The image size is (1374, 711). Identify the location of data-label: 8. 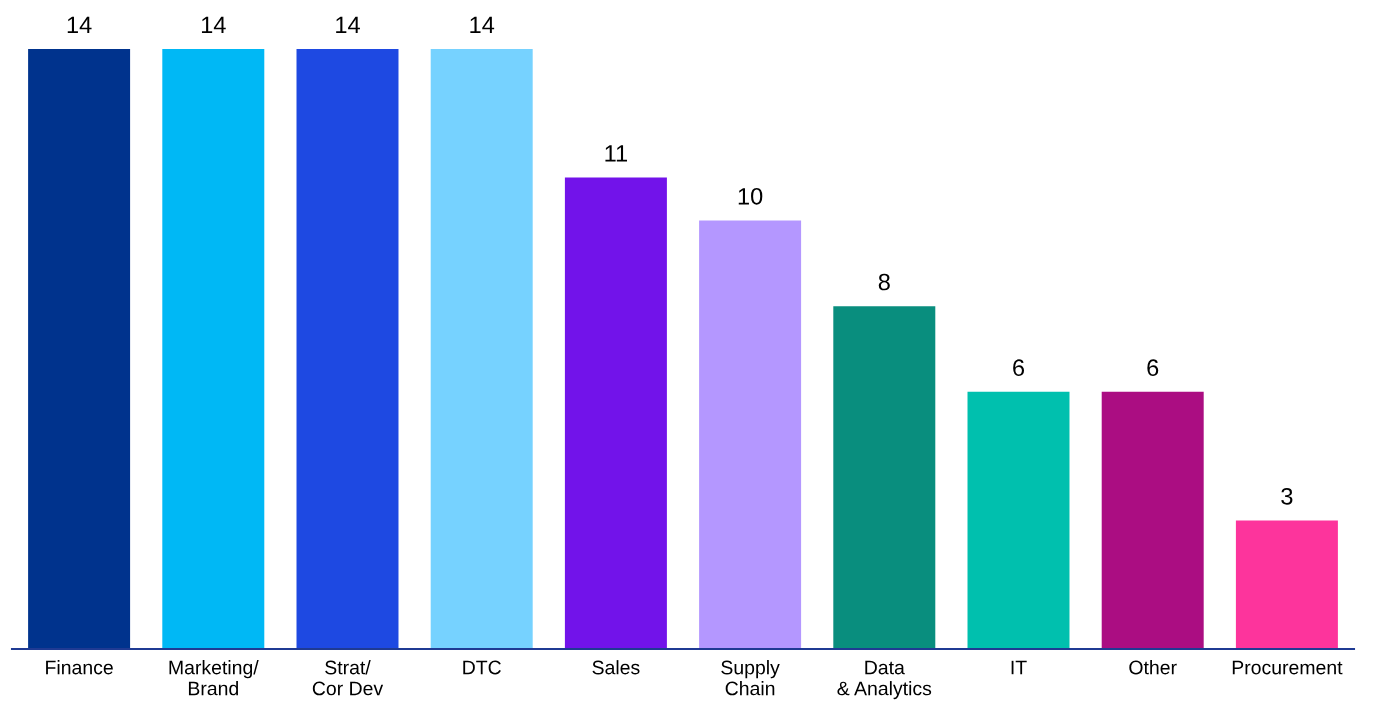
(884, 282).